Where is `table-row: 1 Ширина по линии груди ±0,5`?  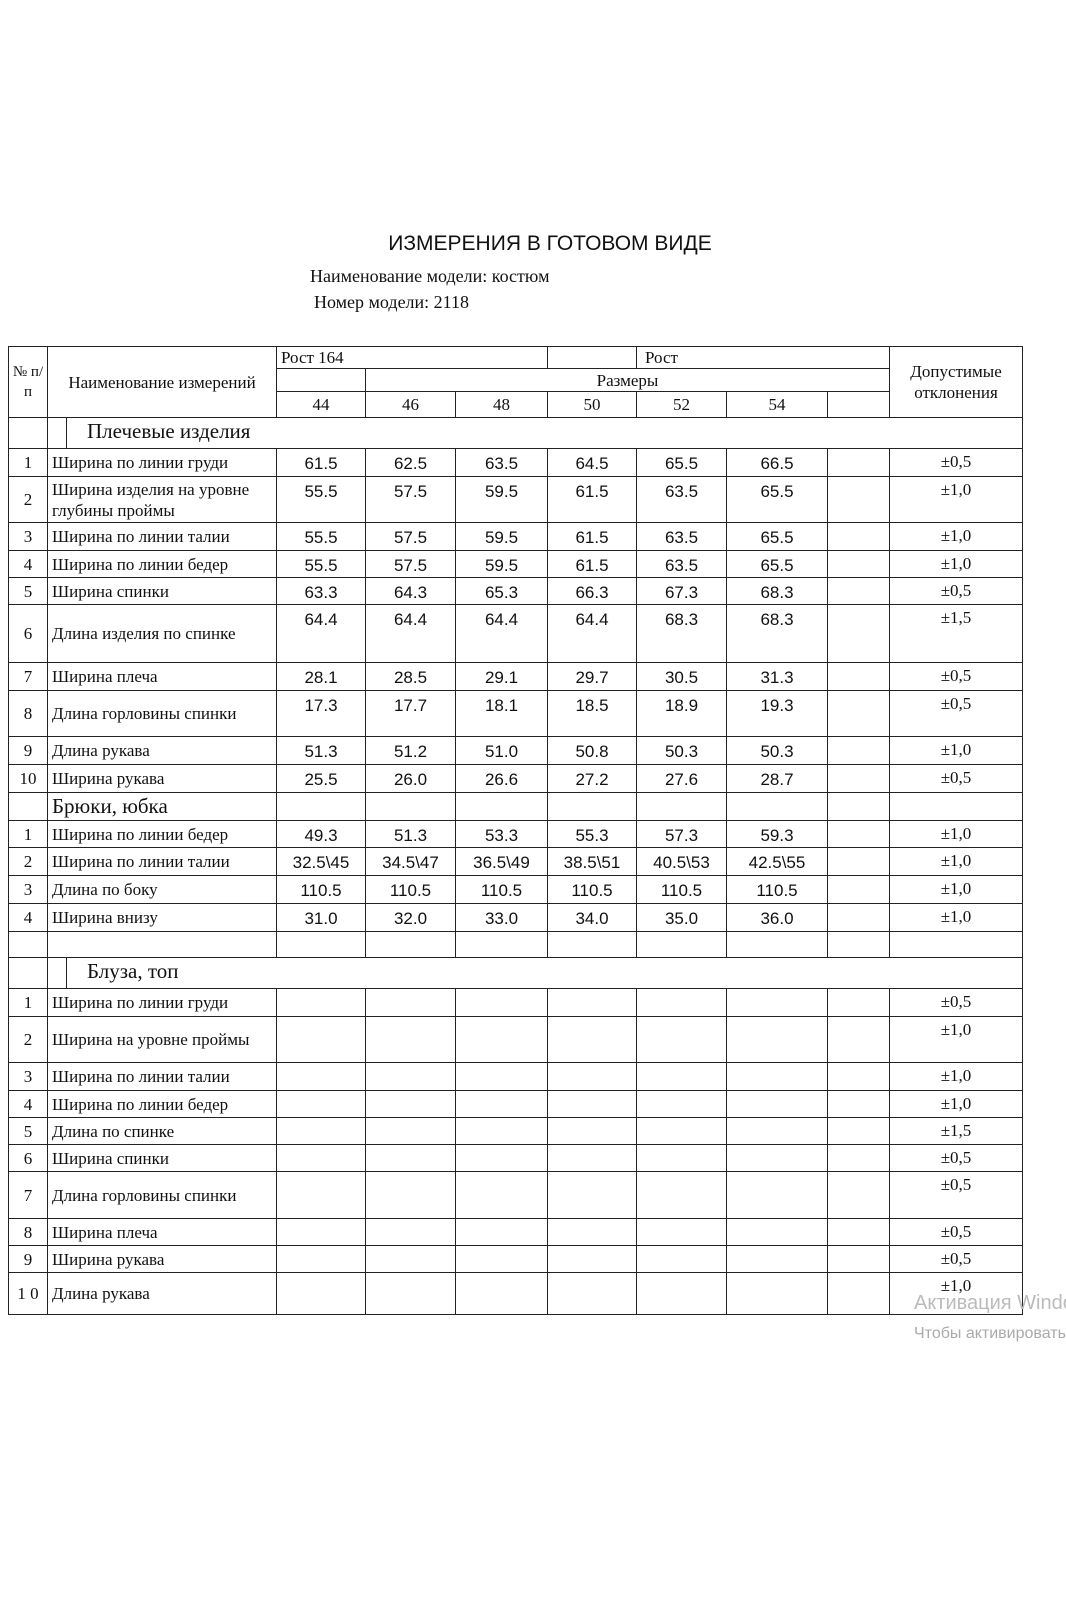 table-row: 1 Ширина по линии груди ±0,5 is located at coordinates (515, 1002).